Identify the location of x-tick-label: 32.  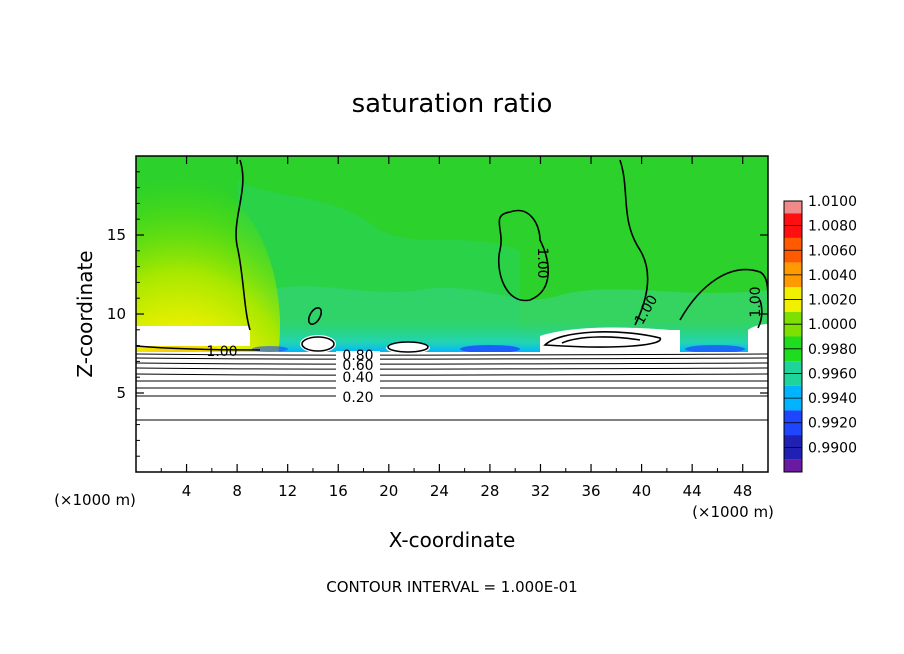
(540, 491).